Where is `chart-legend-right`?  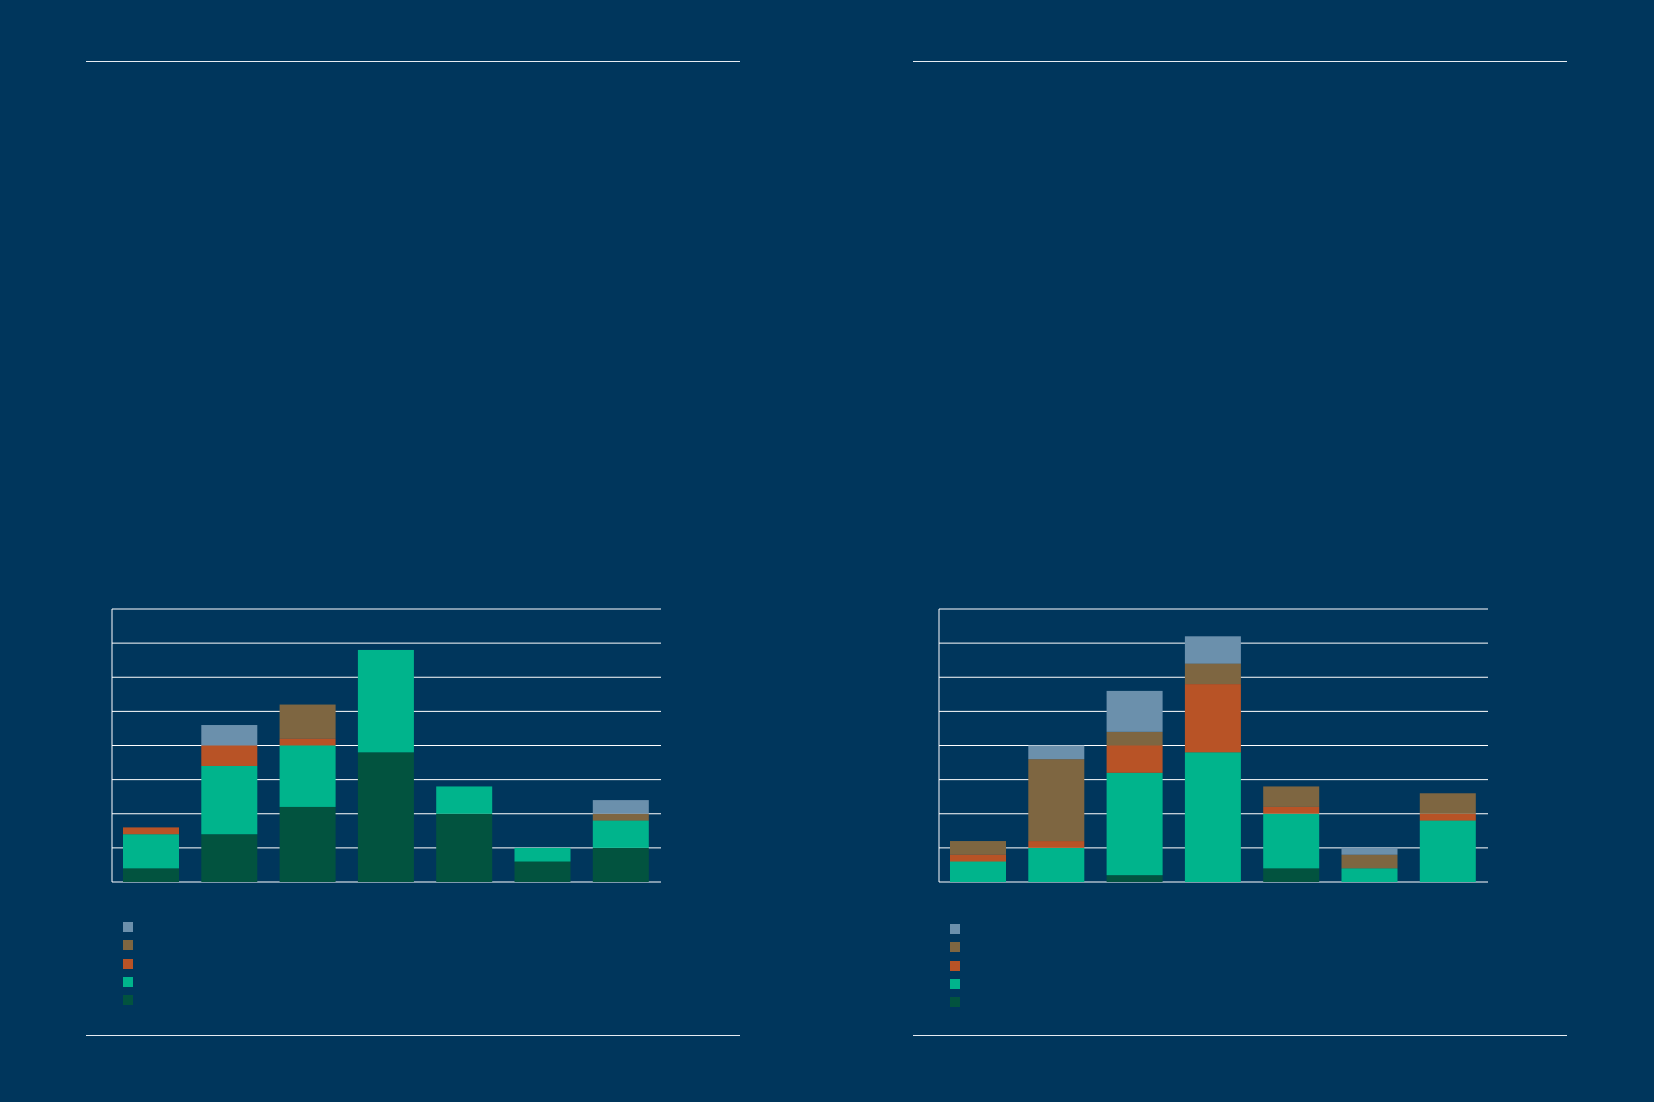 chart-legend-right is located at coordinates (955, 965).